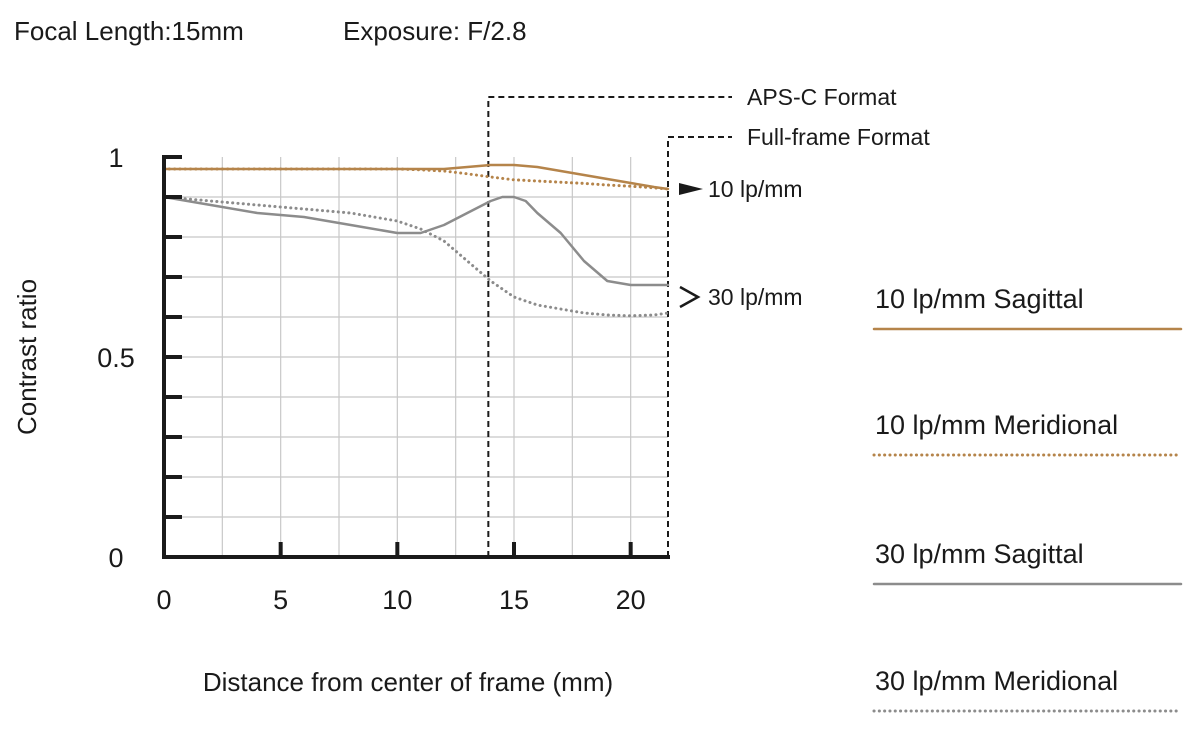 The height and width of the screenshot is (729, 1200). What do you see at coordinates (691, 189) in the screenshot?
I see `arrow-marker-10lpmm` at bounding box center [691, 189].